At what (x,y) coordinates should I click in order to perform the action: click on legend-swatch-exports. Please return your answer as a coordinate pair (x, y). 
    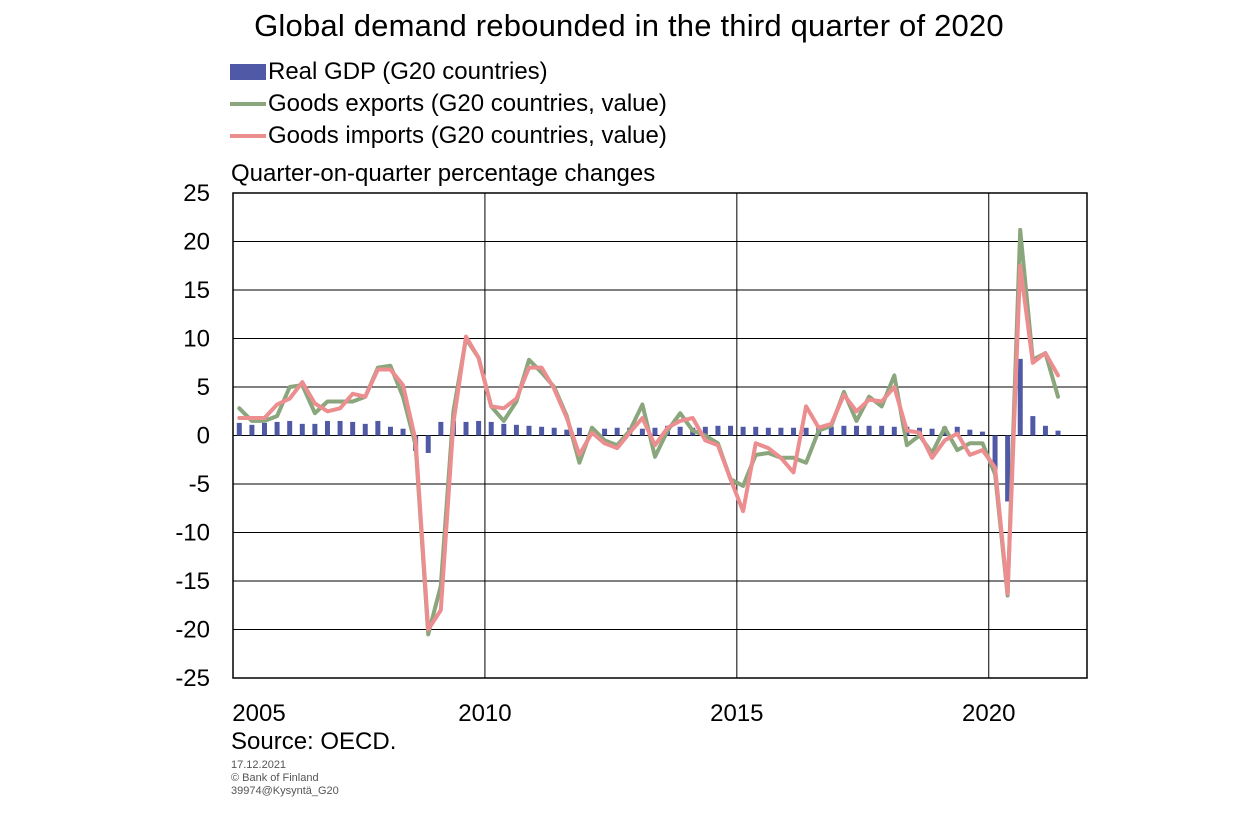
    Looking at the image, I should click on (248, 104).